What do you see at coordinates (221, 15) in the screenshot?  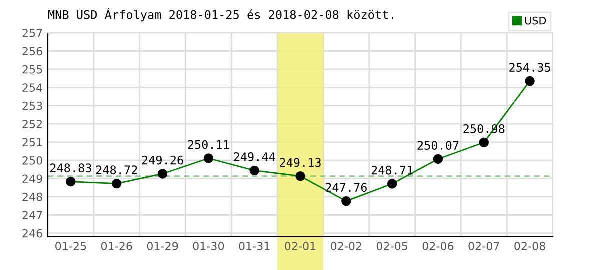 I see `chart-title: MNB USD Árfolyam 2018-01-25 és 2018-02-08 között.` at bounding box center [221, 15].